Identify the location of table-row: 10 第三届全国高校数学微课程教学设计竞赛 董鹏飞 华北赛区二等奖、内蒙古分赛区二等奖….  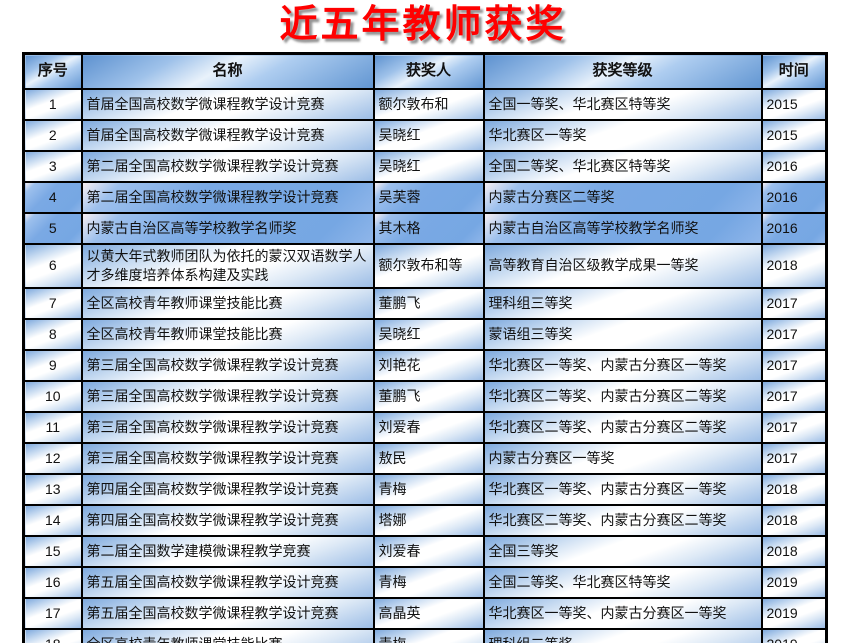
(425, 396).